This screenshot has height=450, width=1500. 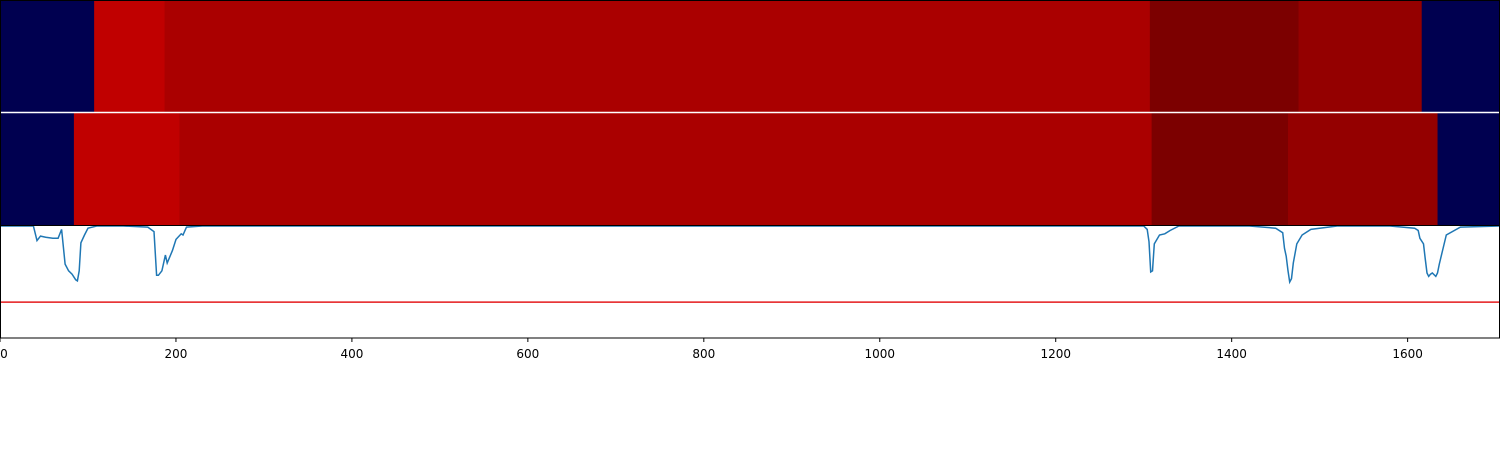 I want to click on x-tick-label: 1000, so click(x=879, y=354).